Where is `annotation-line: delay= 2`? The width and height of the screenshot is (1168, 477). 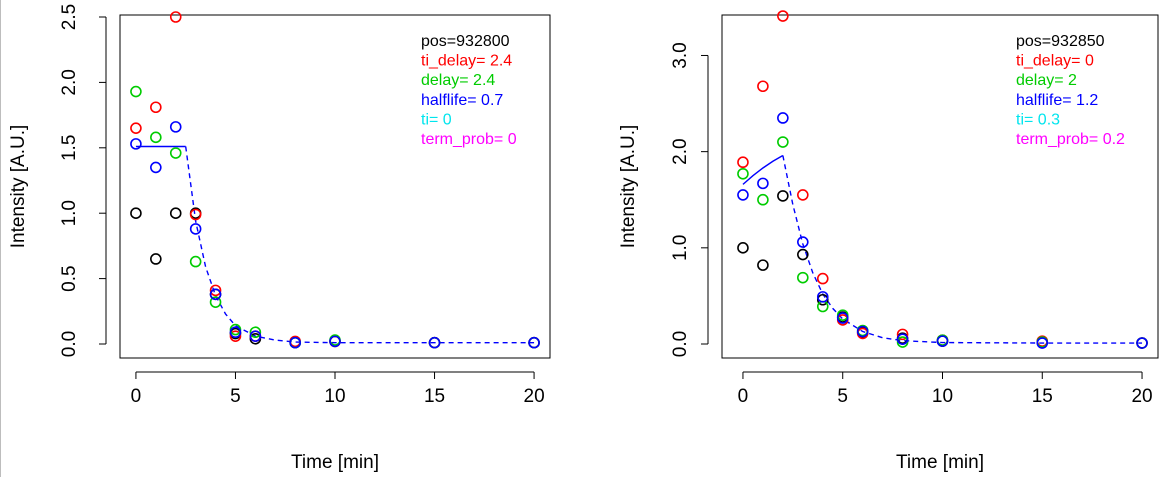
annotation-line: delay= 2 is located at coordinates (1046, 80).